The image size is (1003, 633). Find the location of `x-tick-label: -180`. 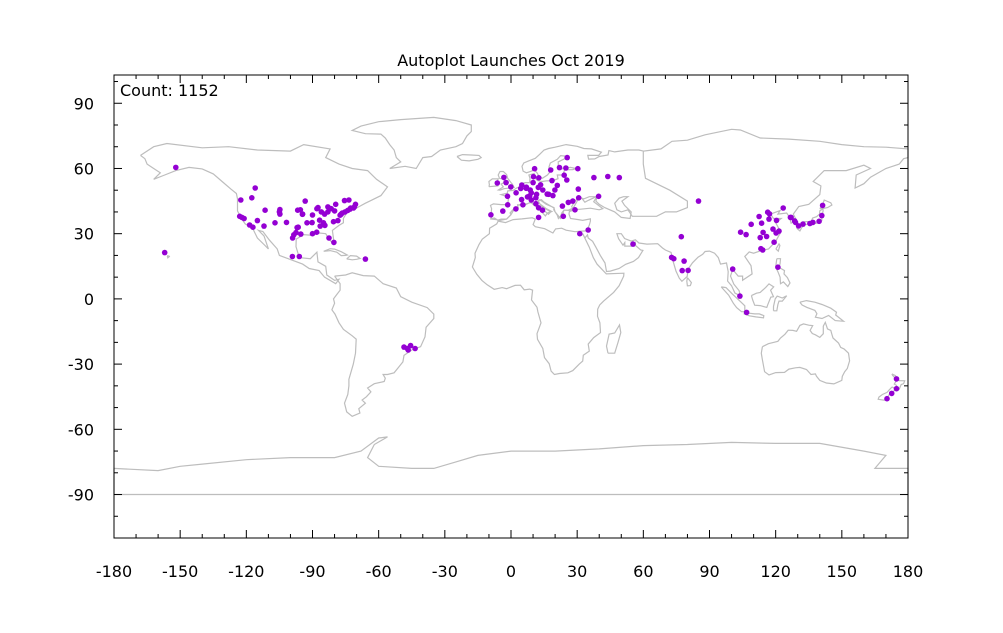

x-tick-label: -180 is located at coordinates (114, 571).